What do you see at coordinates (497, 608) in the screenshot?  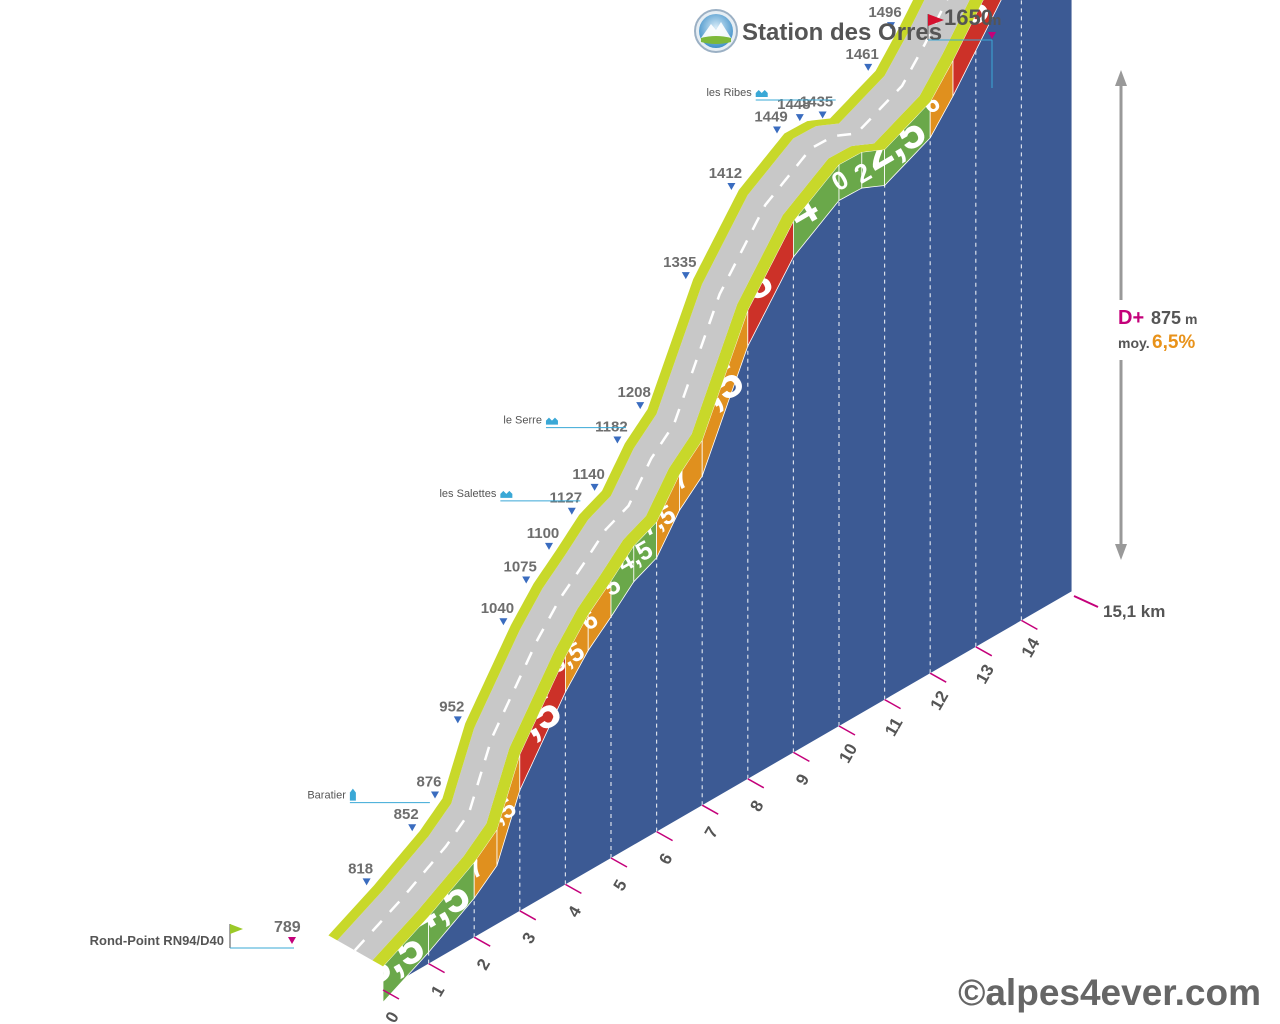 I see `altitude-marker: 1040` at bounding box center [497, 608].